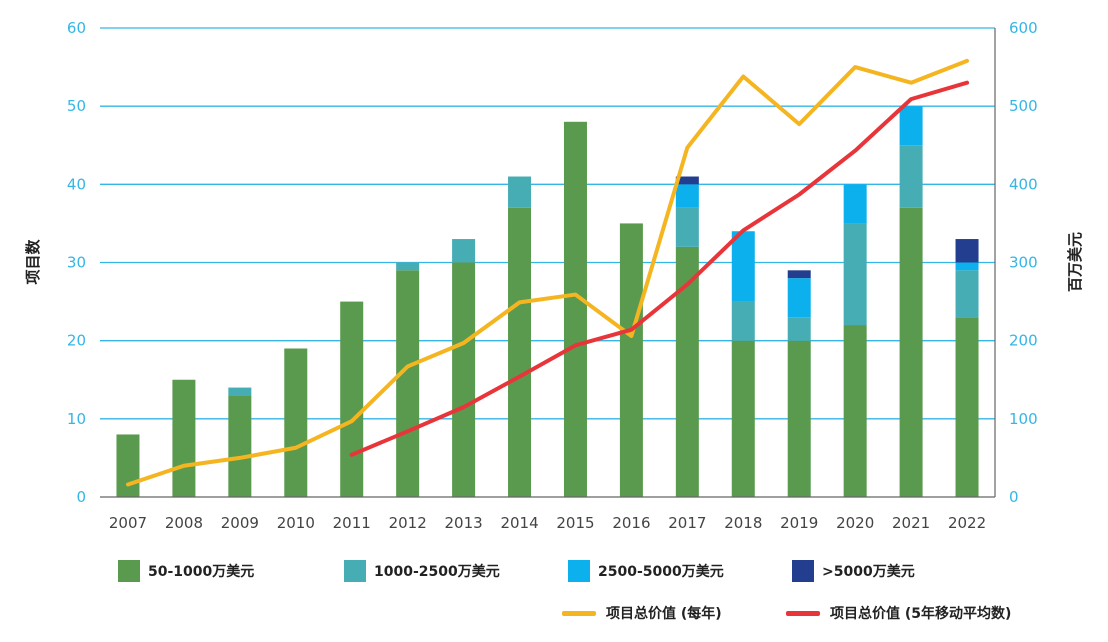 The width and height of the screenshot is (1108, 642). Describe the element at coordinates (352, 523) in the screenshot. I see `x-tick-label: 2011` at that location.